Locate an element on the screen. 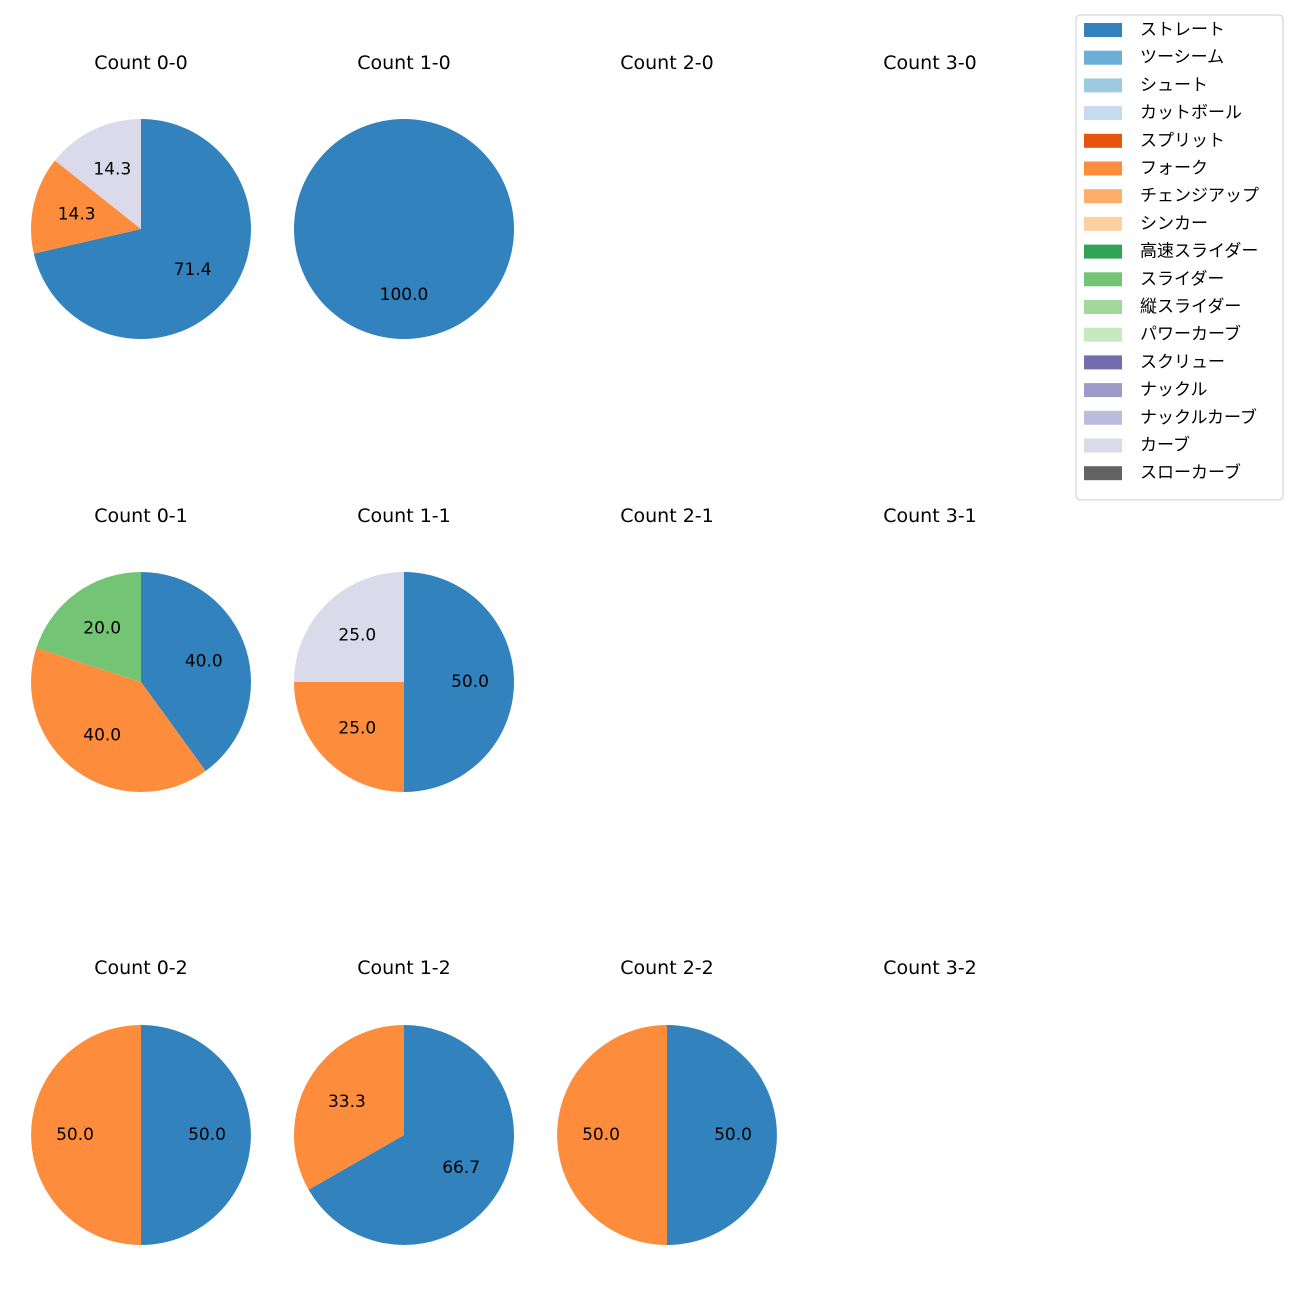  pie-title: Count 3-0 is located at coordinates (930, 63).